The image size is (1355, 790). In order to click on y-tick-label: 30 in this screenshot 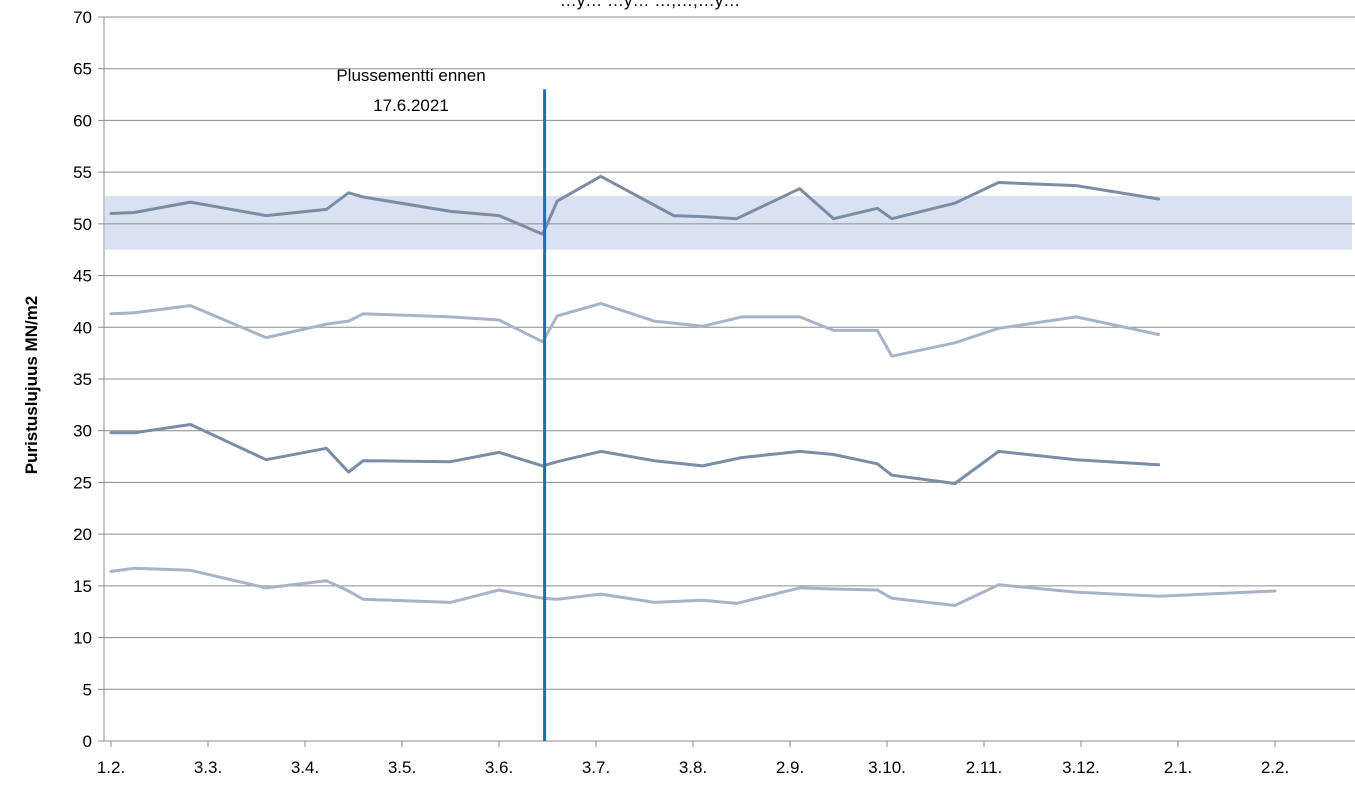, I will do `click(82, 431)`.